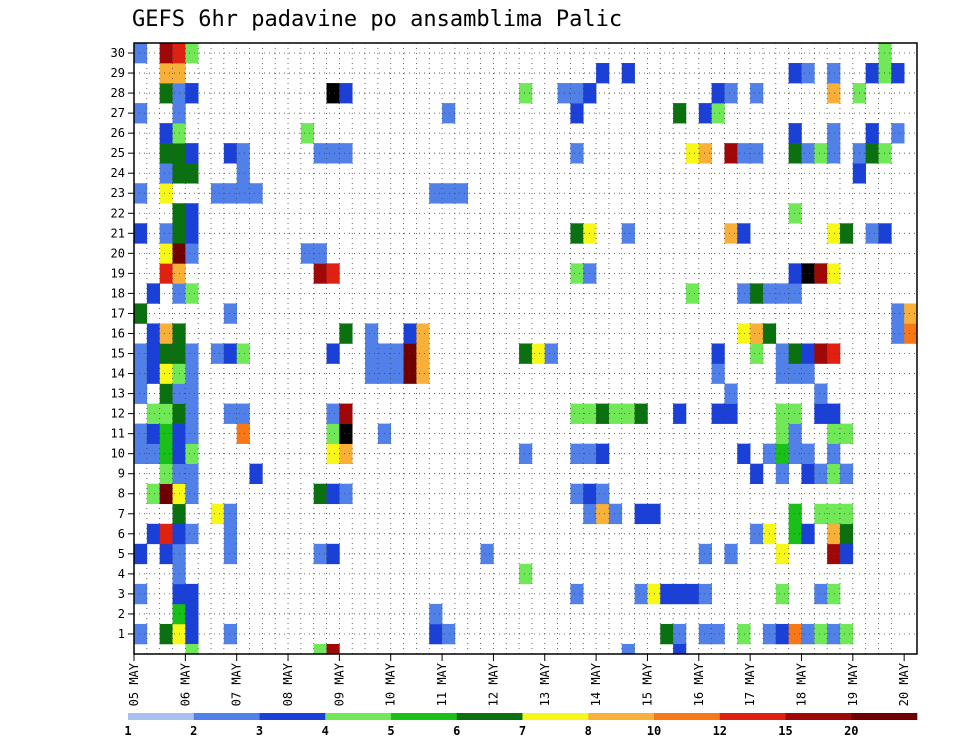  What do you see at coordinates (118, 173) in the screenshot?
I see `y-tick-label: 24` at bounding box center [118, 173].